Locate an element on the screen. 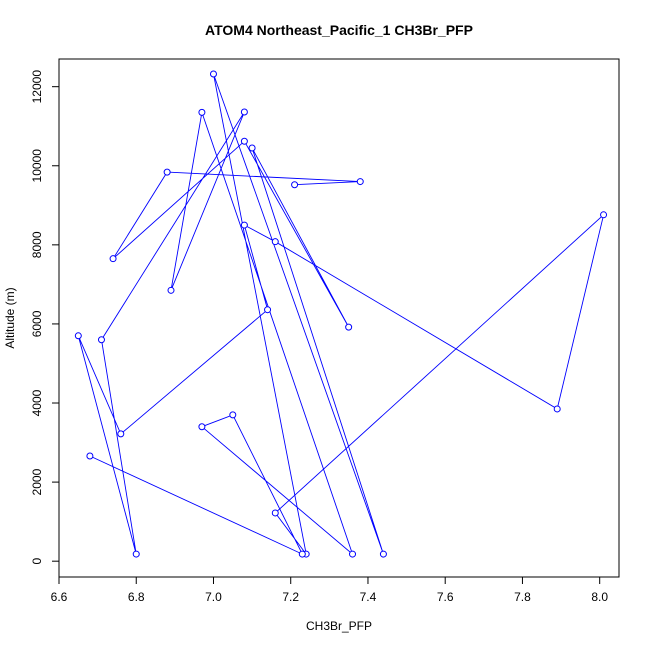  x-tick-label: 7.6 is located at coordinates (445, 597).